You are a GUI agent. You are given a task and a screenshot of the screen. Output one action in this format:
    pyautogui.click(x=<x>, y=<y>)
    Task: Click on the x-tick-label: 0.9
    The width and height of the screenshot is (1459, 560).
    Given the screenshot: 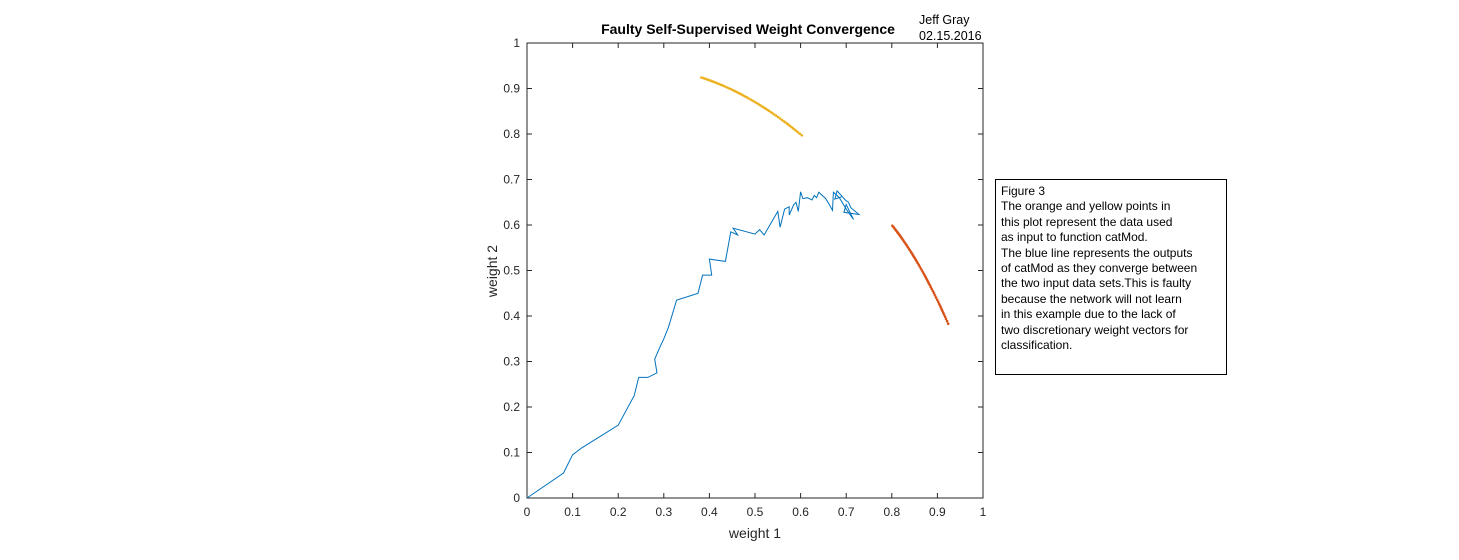 What is the action you would take?
    pyautogui.click(x=937, y=512)
    